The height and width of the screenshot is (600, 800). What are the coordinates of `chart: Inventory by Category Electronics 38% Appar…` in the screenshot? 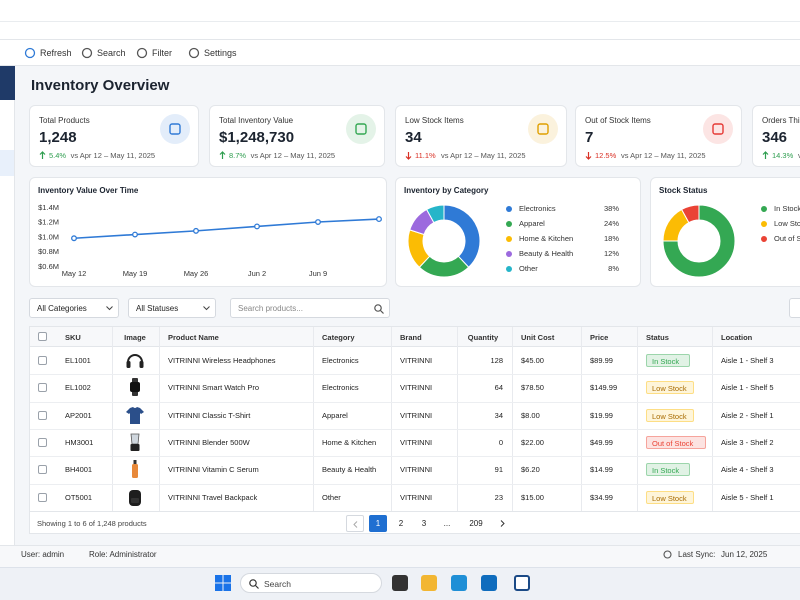 It's located at (511, 232).